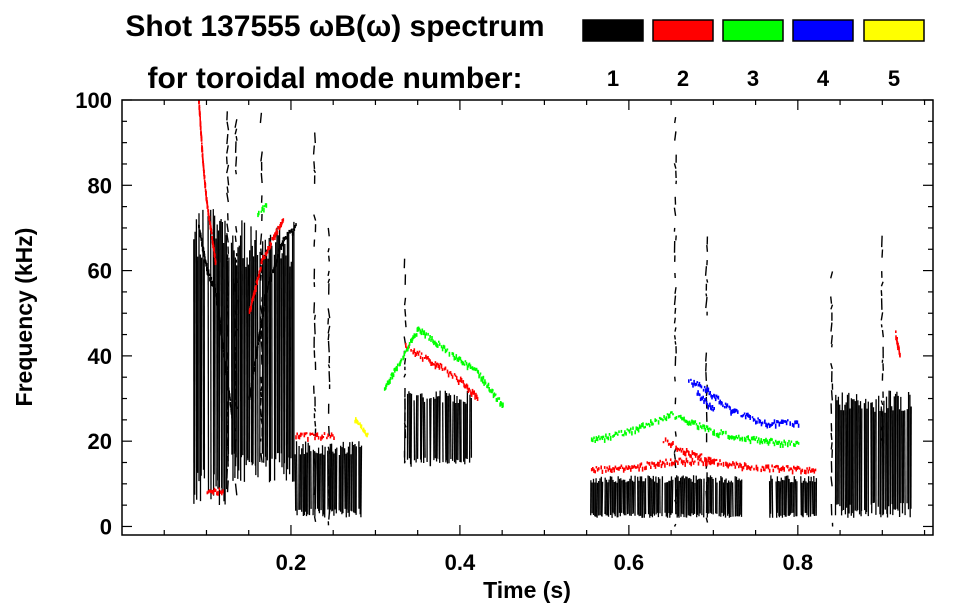 Image resolution: width=963 pixels, height=615 pixels. I want to click on legend-item-n3: 3, so click(753, 55).